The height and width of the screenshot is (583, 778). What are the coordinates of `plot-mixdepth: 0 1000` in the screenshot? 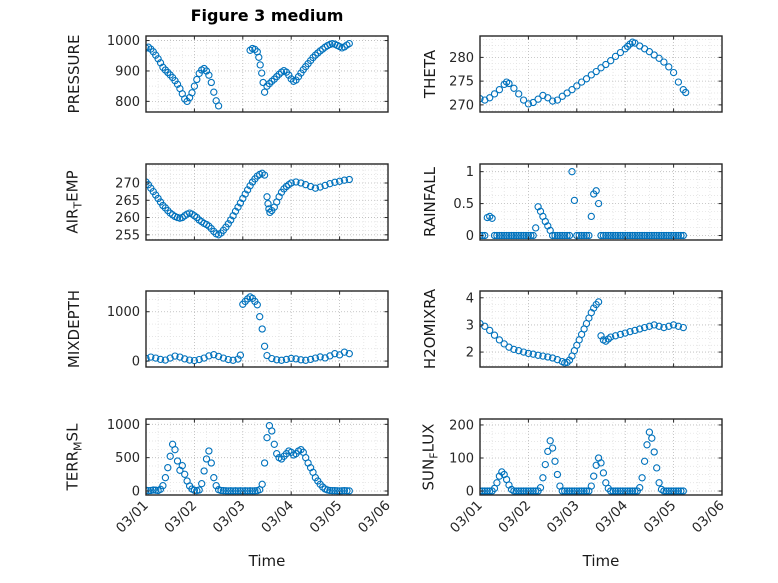 It's located at (248, 330).